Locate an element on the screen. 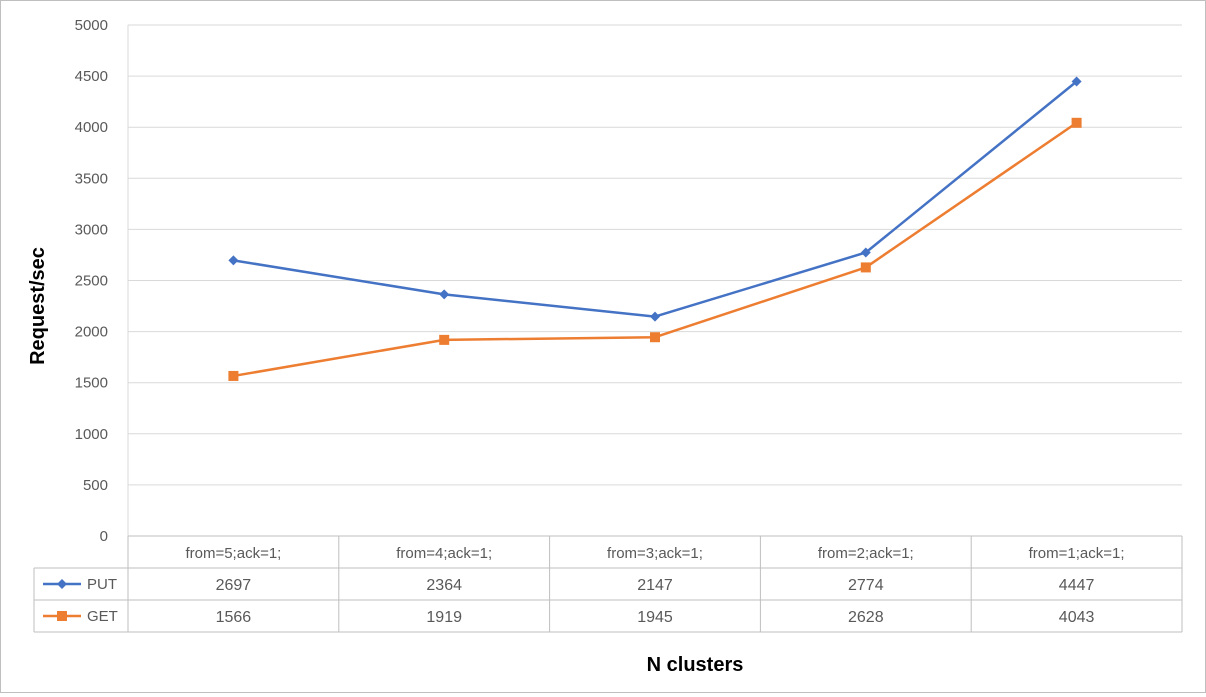  y-tick-label: 0 is located at coordinates (104, 536).